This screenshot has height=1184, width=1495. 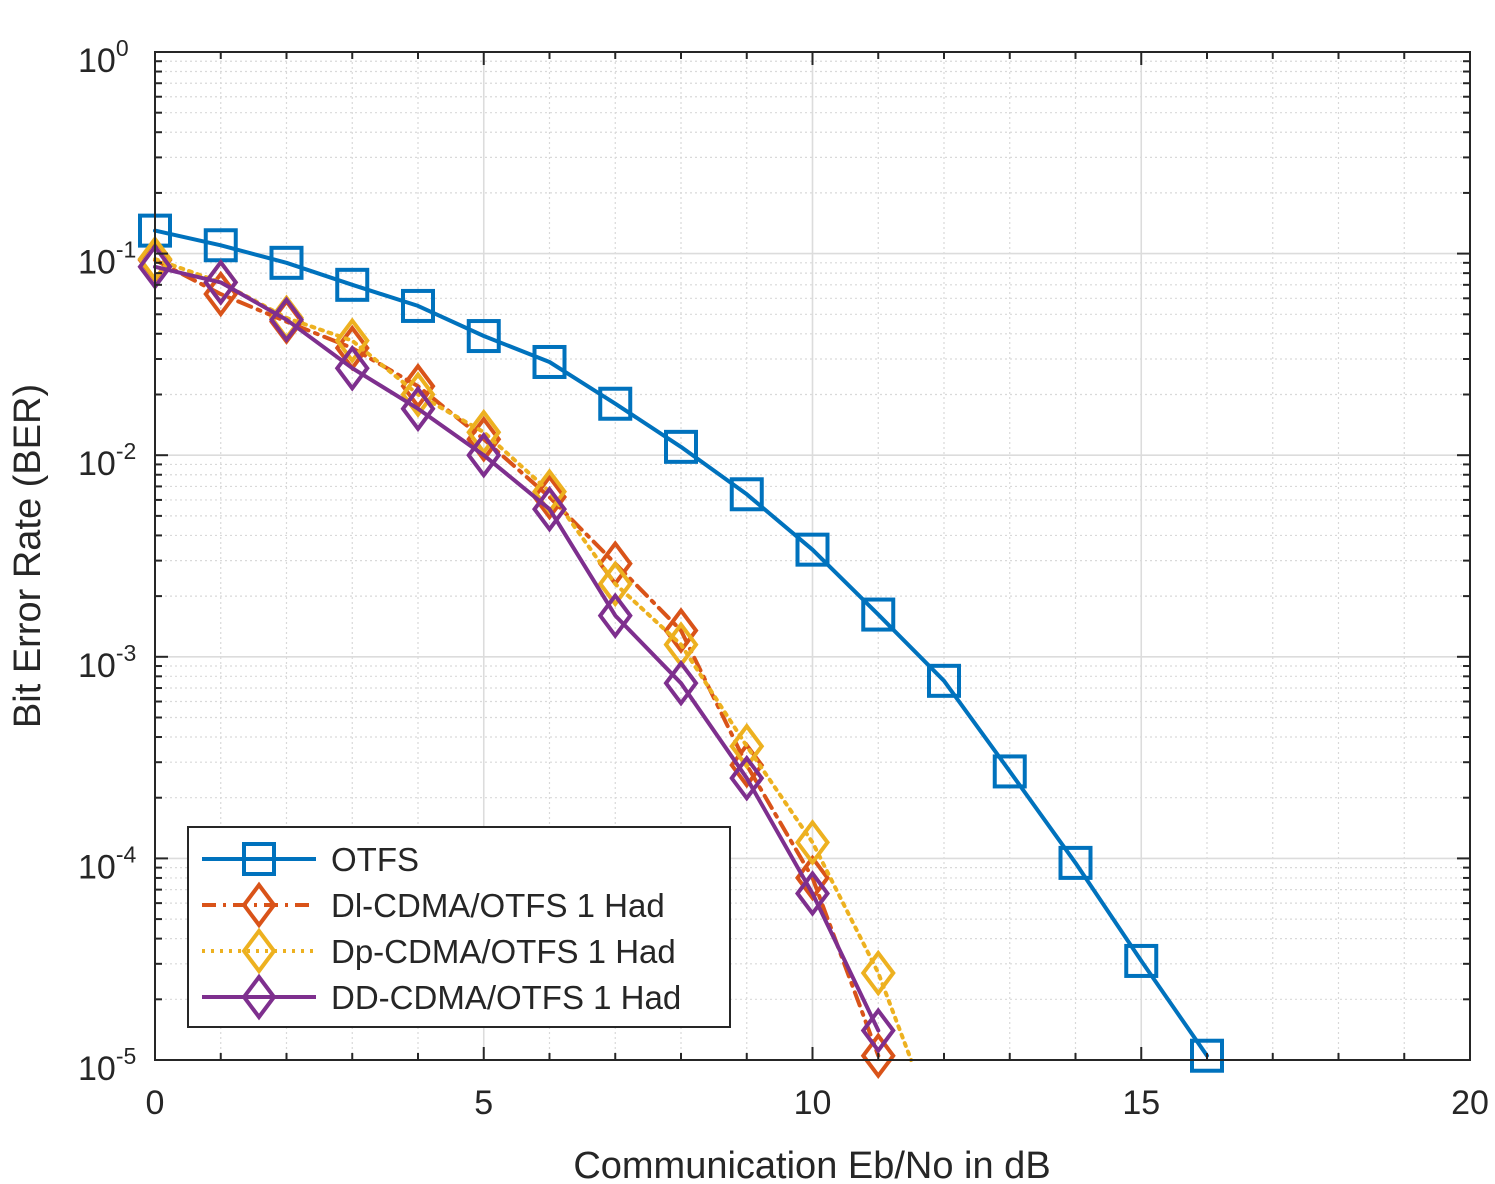 What do you see at coordinates (107, 460) in the screenshot?
I see `y-tick-label: 10⁻²` at bounding box center [107, 460].